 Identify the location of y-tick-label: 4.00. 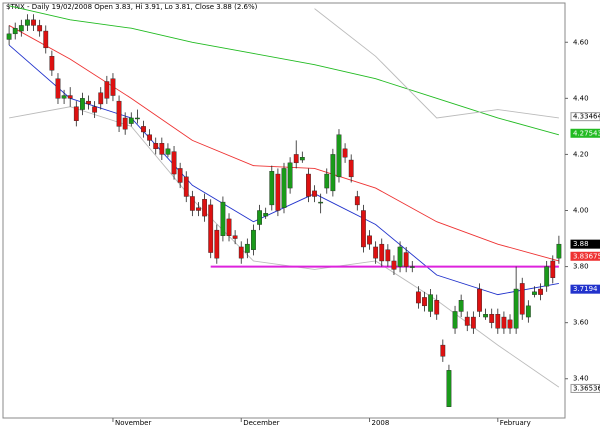
(581, 211).